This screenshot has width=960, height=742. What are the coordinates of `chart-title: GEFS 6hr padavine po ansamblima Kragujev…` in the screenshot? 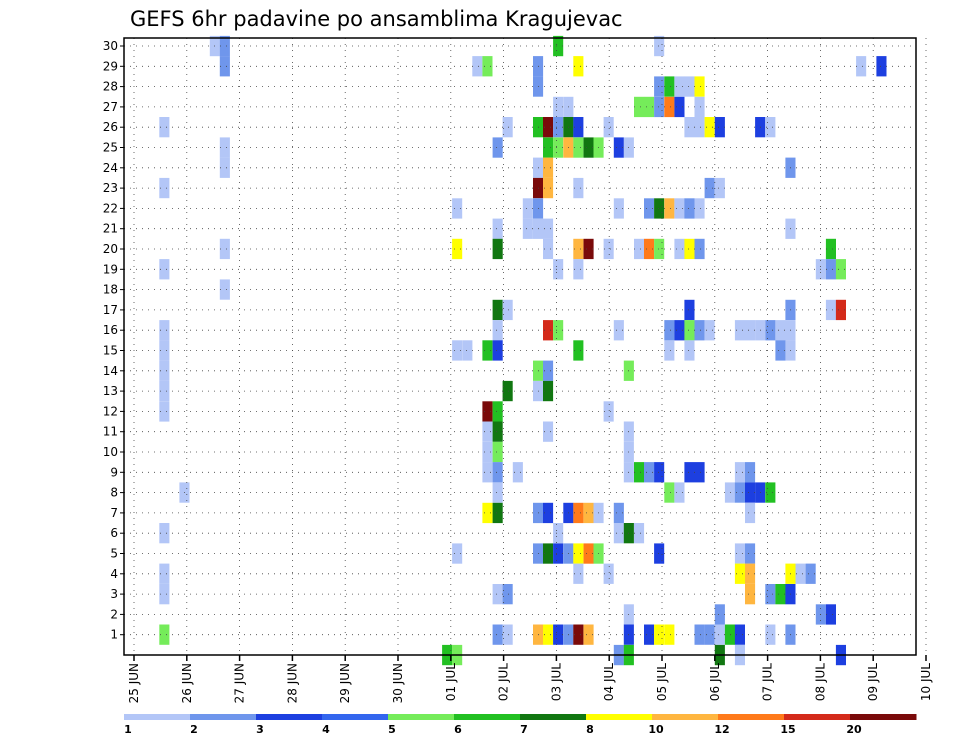 It's located at (376, 19).